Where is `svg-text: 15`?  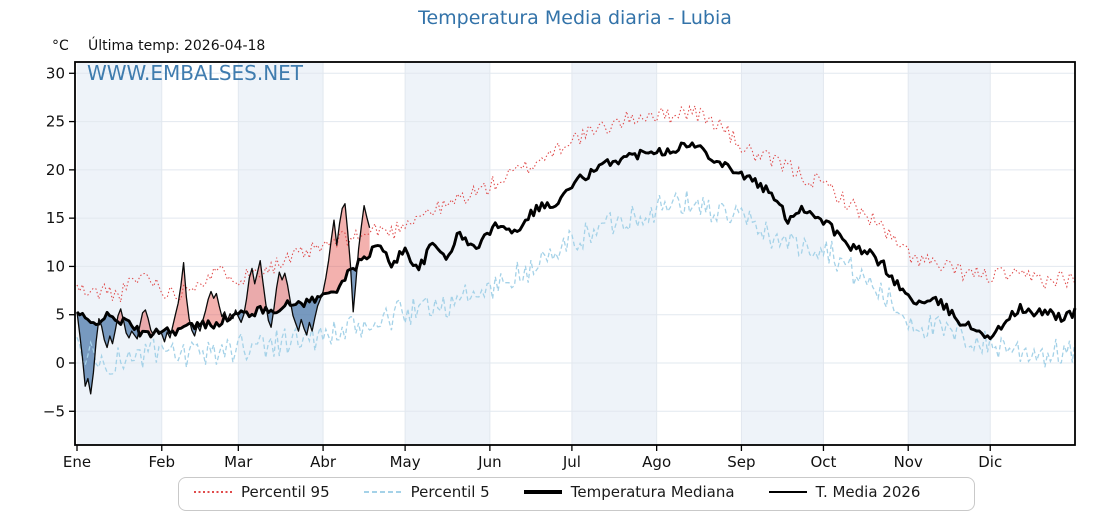
svg-text: 15 is located at coordinates (55, 218).